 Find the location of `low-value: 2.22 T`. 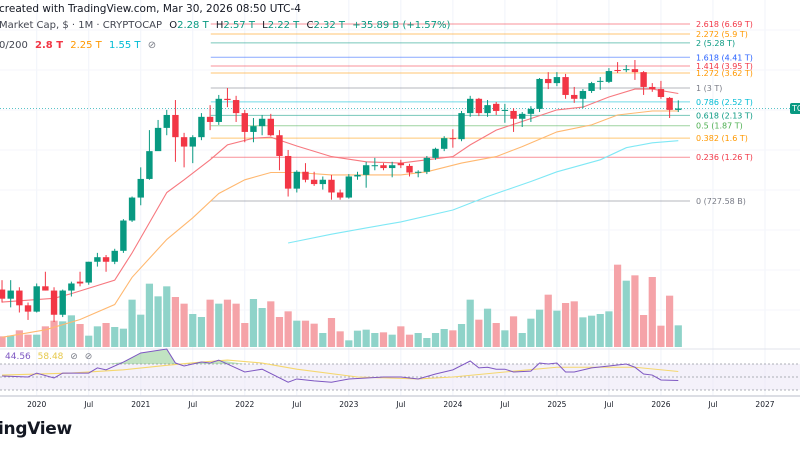

low-value: 2.22 T is located at coordinates (283, 25).